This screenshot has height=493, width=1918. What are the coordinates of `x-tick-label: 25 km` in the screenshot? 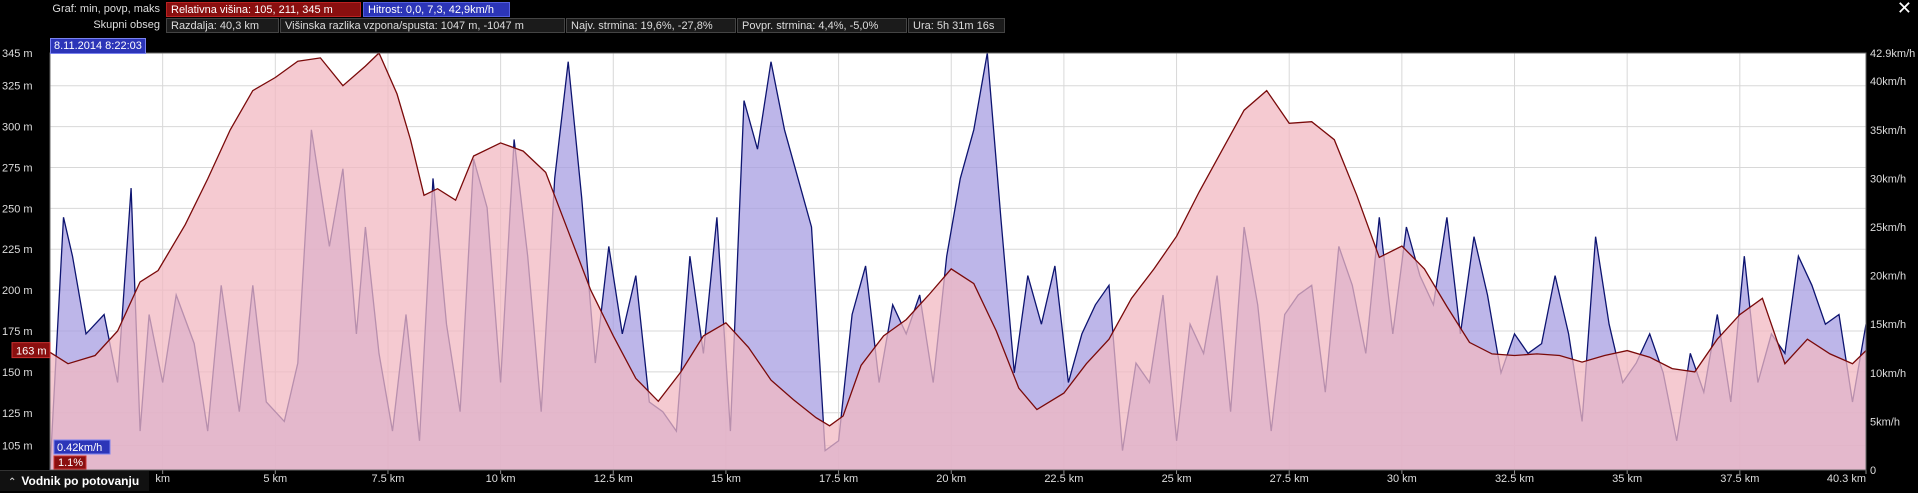 It's located at (1177, 479).